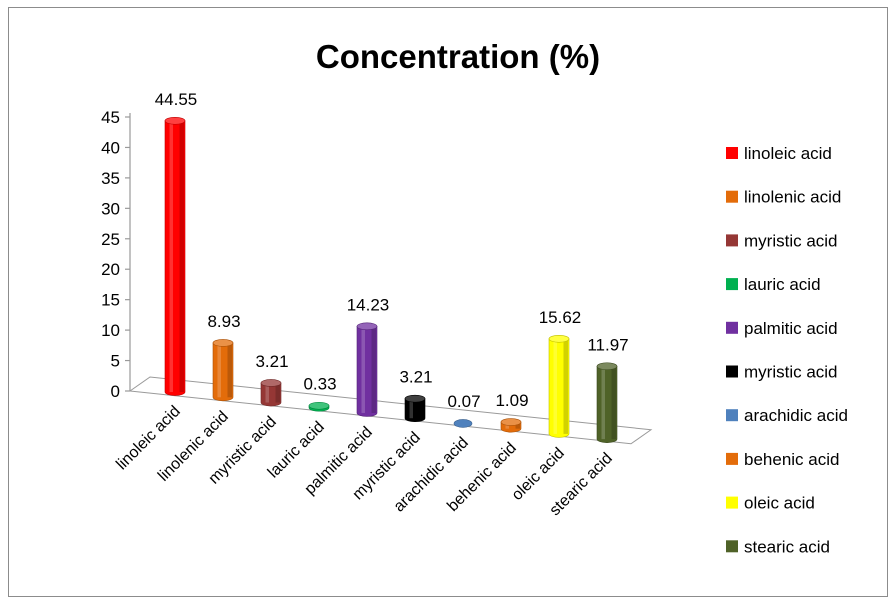  What do you see at coordinates (463, 401) in the screenshot?
I see `data-label: 0.07` at bounding box center [463, 401].